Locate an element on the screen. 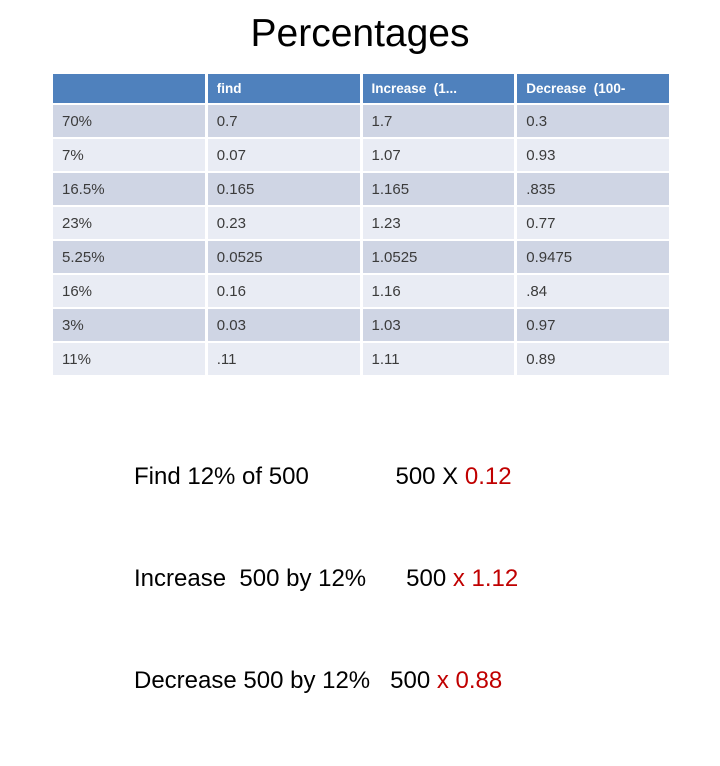  table-cell: 1.03 is located at coordinates (438, 325).